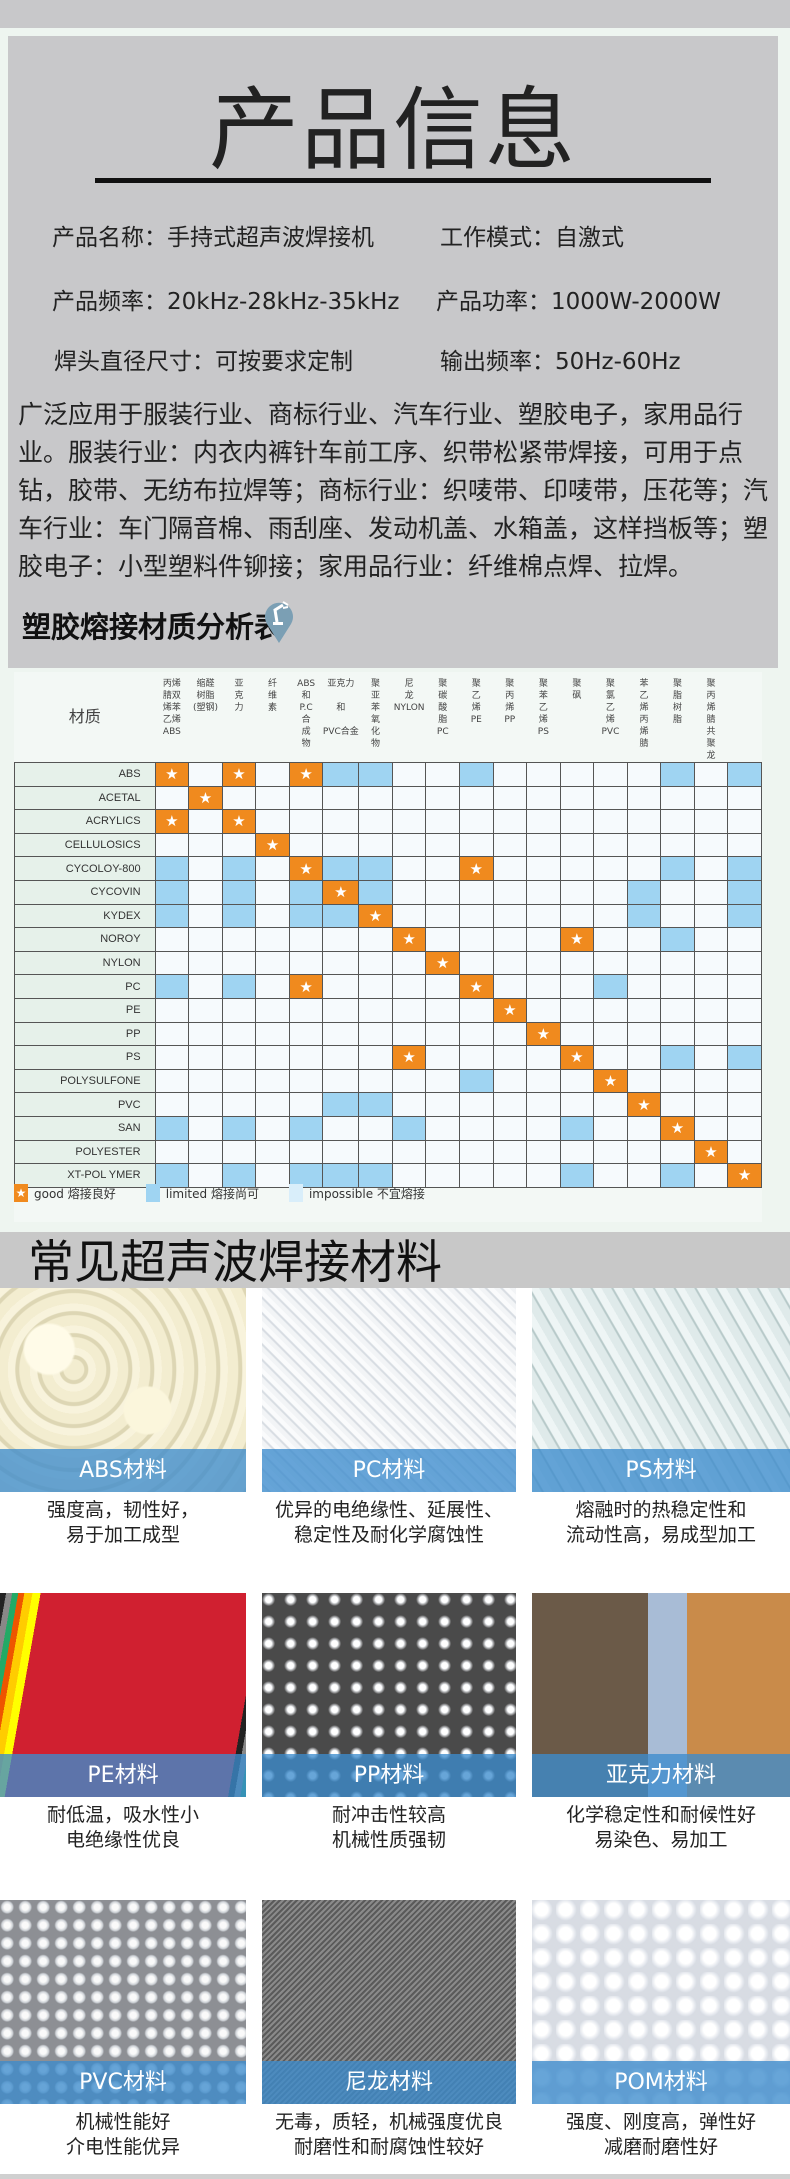 This screenshot has width=790, height=2179. What do you see at coordinates (395, 1260) in the screenshot?
I see `materials-heading-bar: 常见超声波焊接材料` at bounding box center [395, 1260].